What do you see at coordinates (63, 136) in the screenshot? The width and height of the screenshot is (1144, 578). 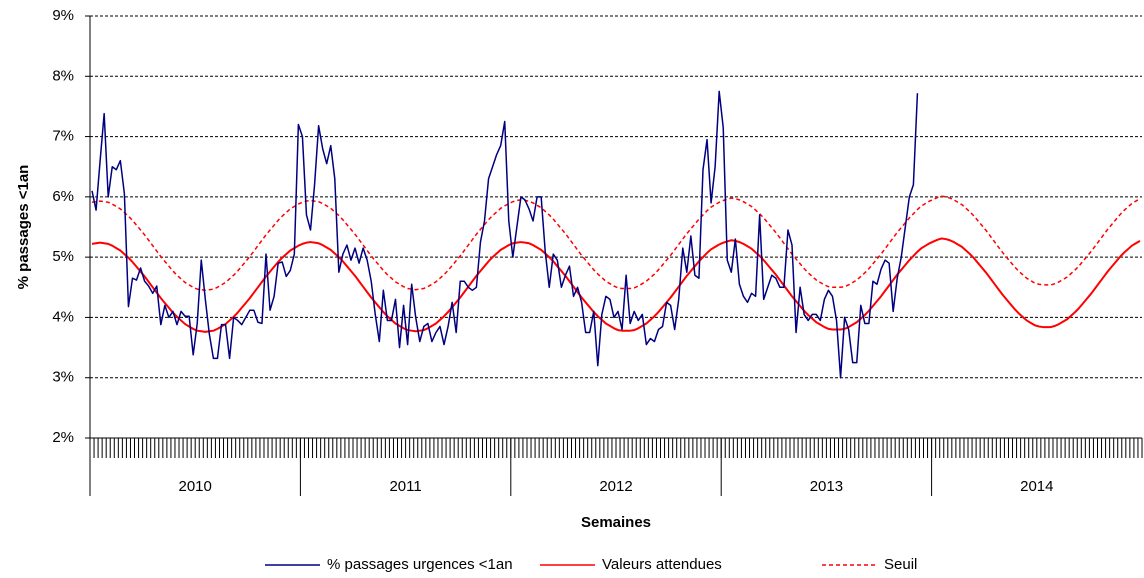 I see `y-tick-label: 7%` at bounding box center [63, 136].